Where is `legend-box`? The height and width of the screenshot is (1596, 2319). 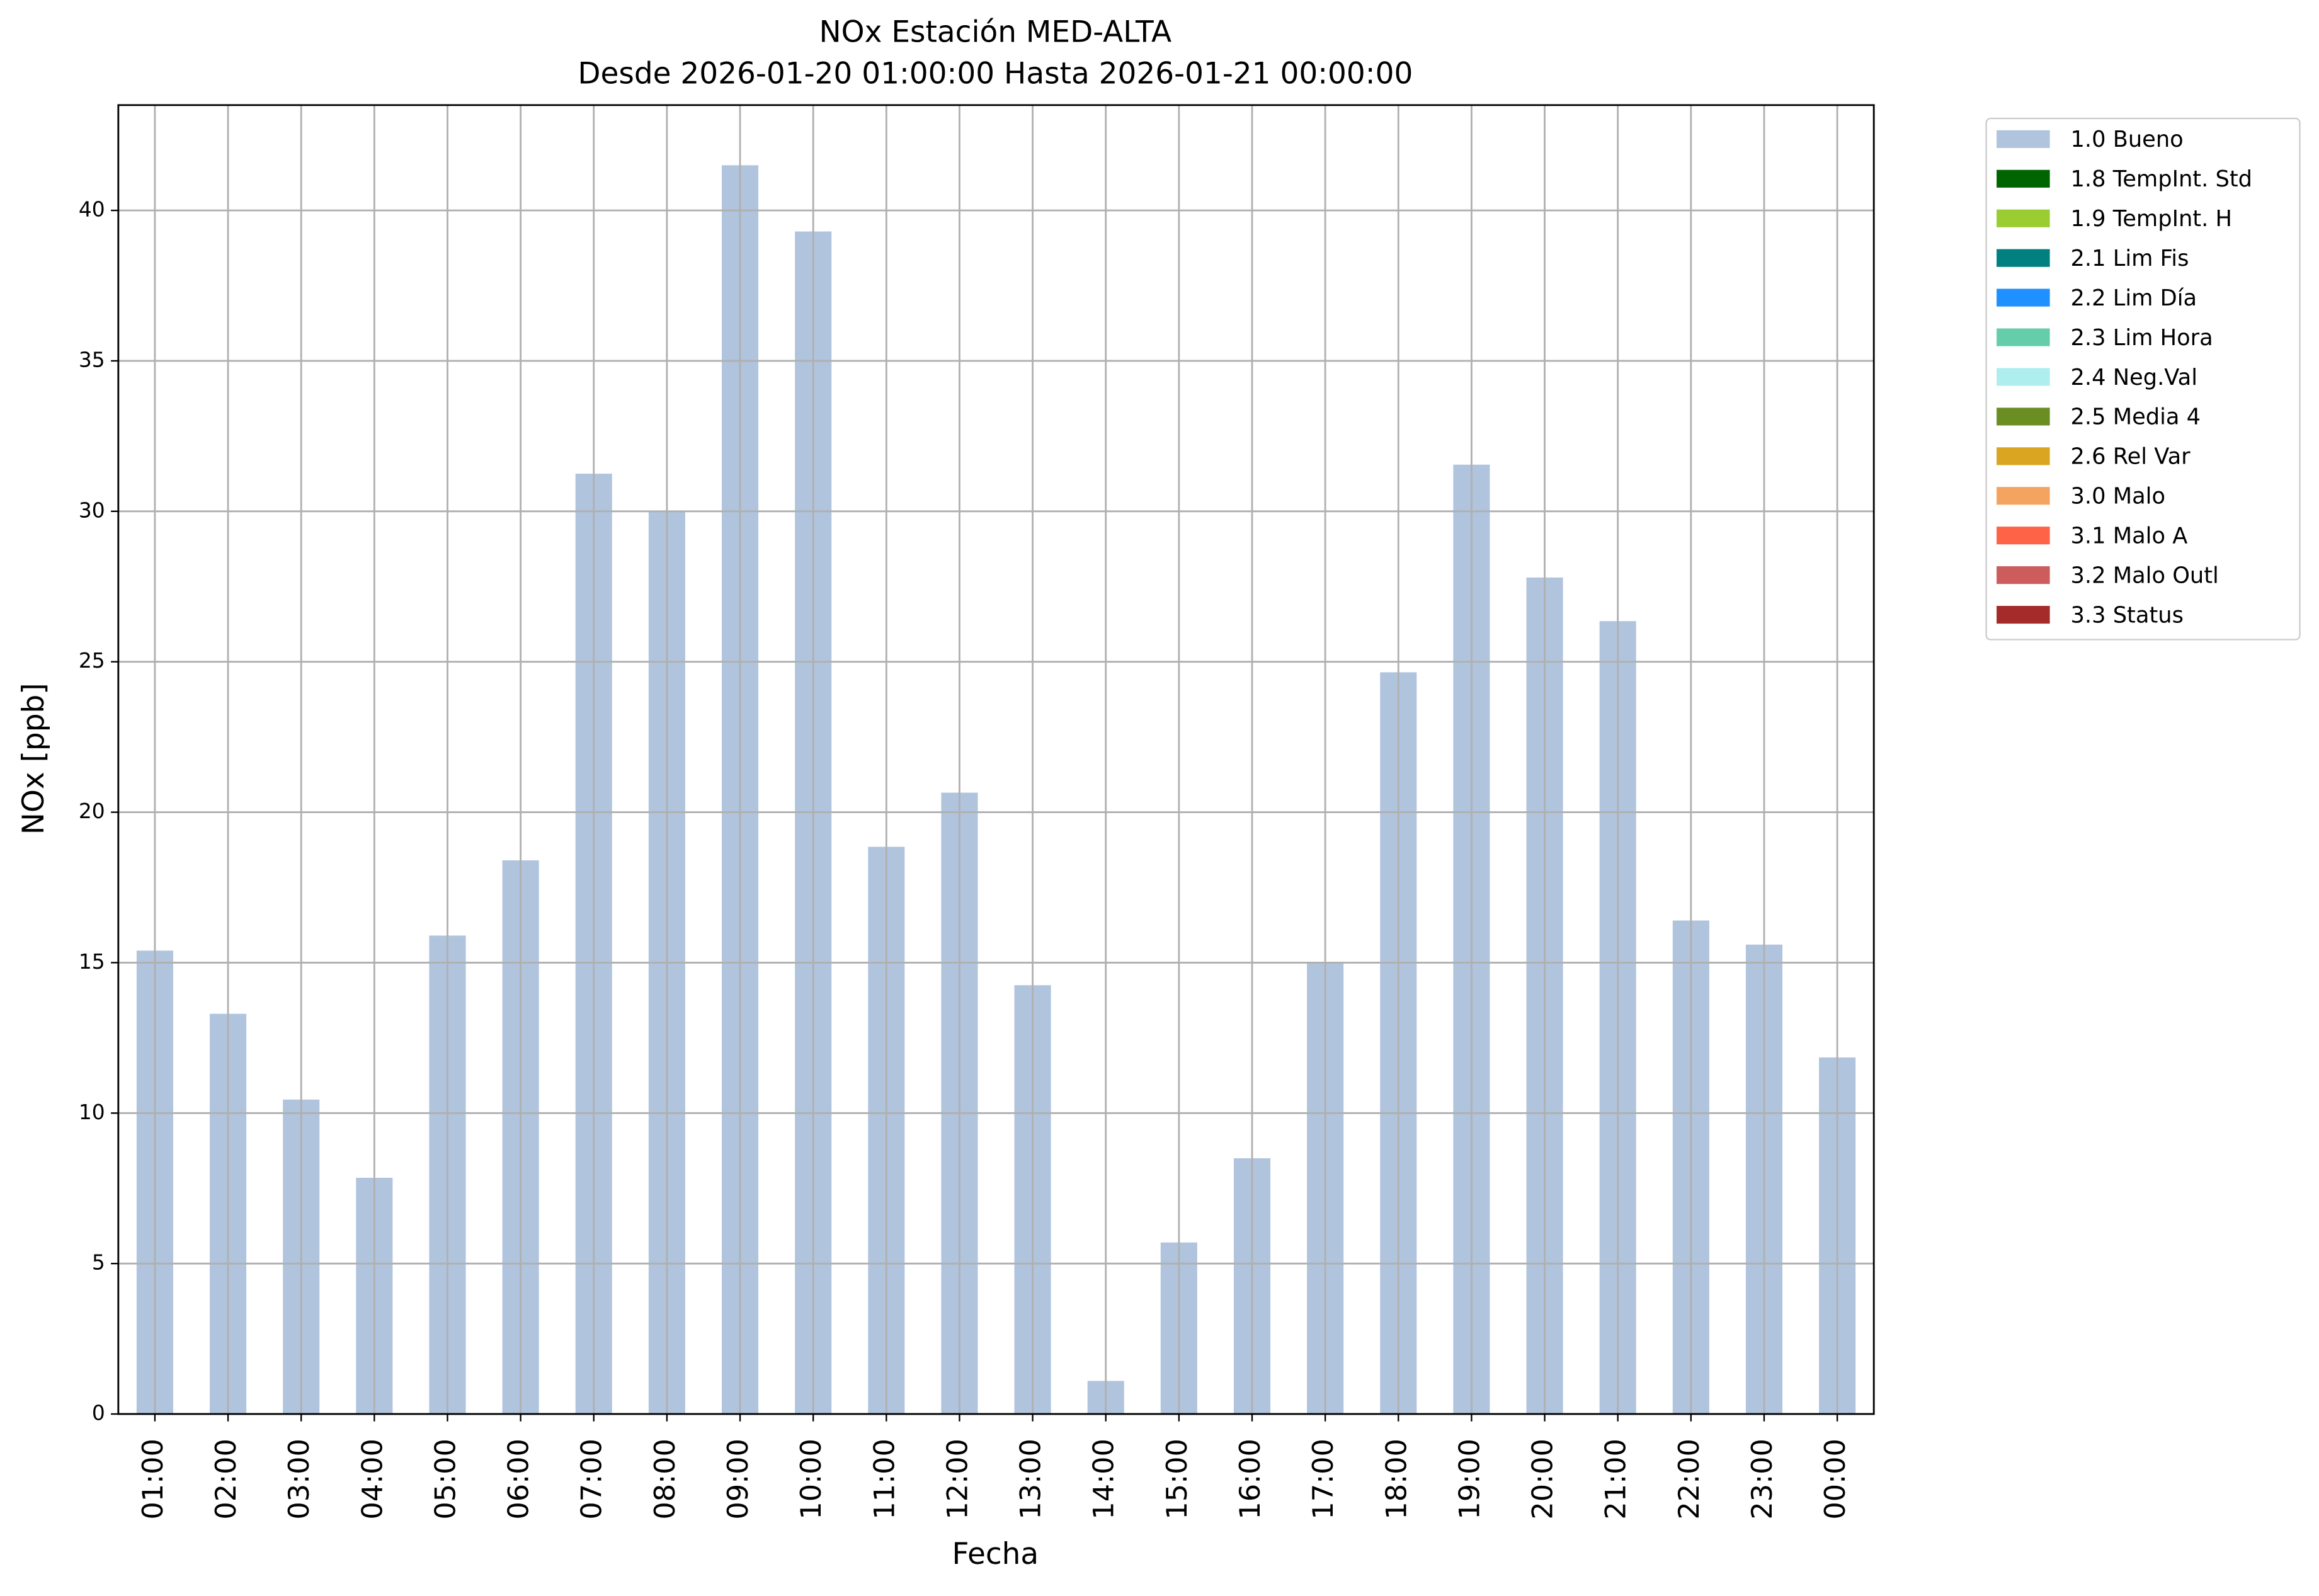 legend-box is located at coordinates (2143, 379).